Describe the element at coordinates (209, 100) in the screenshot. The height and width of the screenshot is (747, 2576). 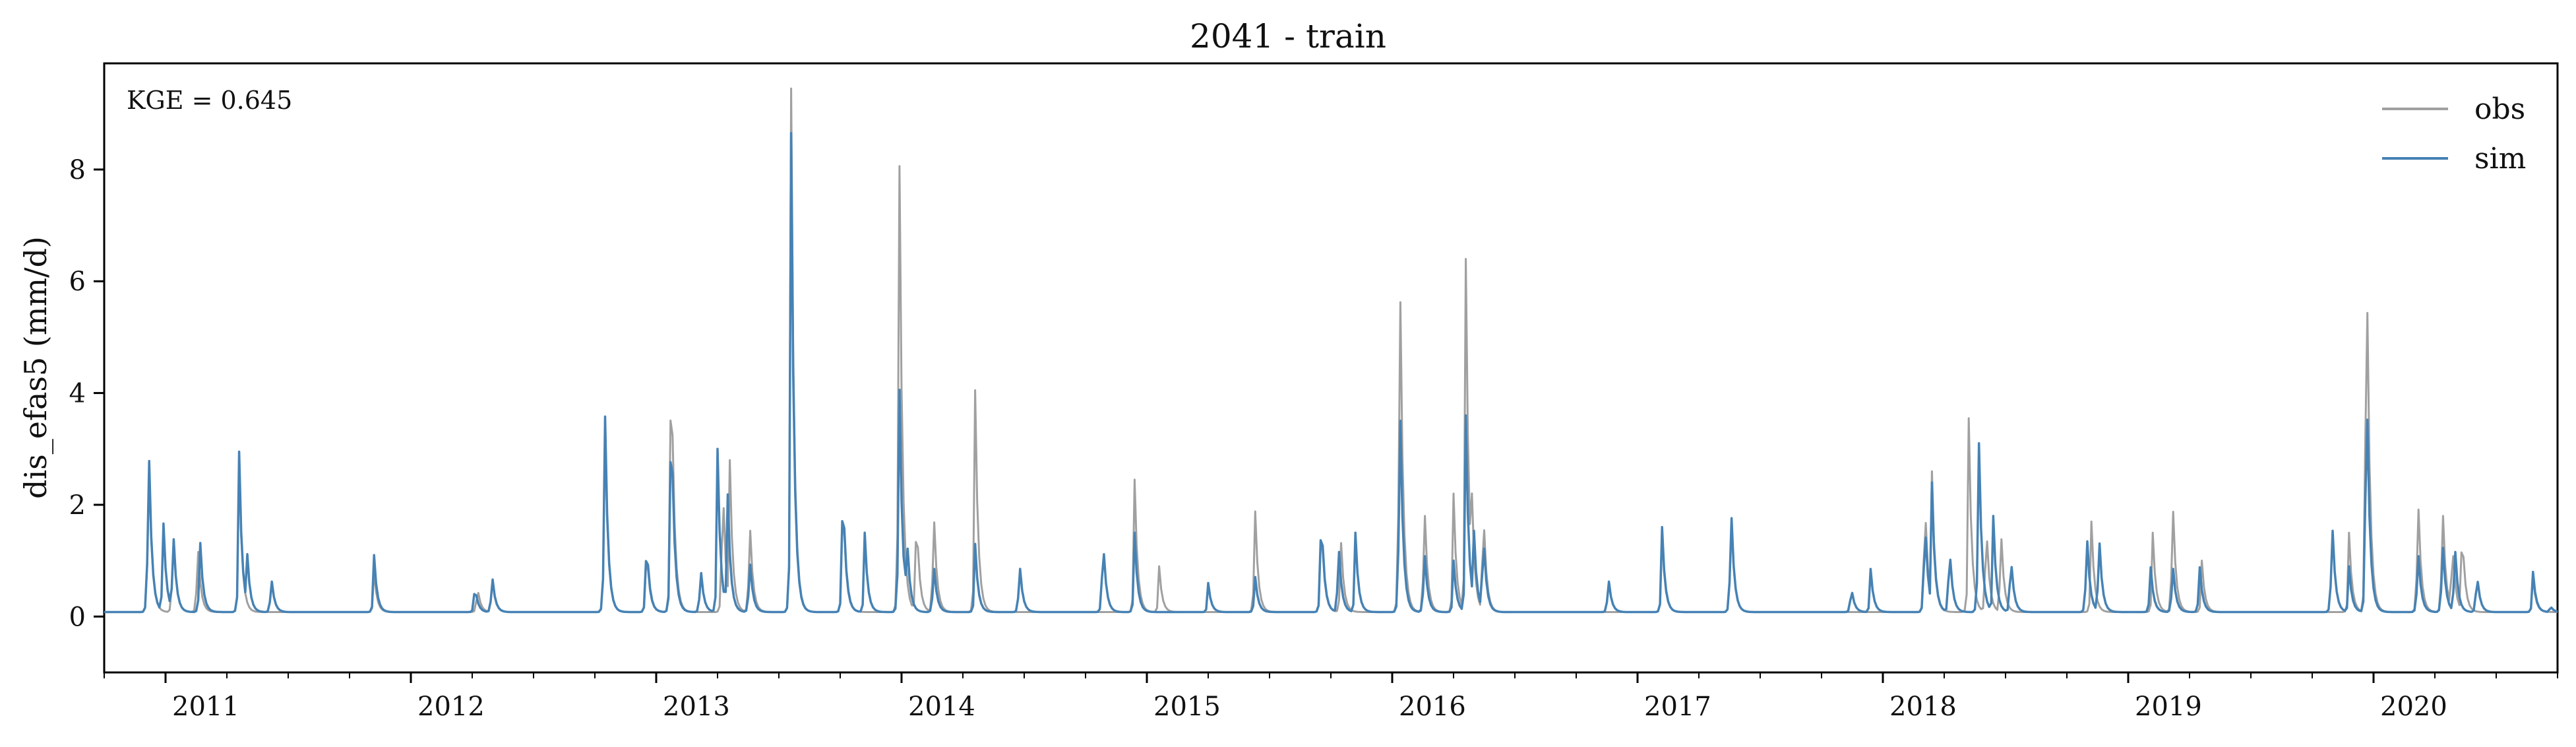
I see `kge-annotation: KGE = 0.645` at that location.